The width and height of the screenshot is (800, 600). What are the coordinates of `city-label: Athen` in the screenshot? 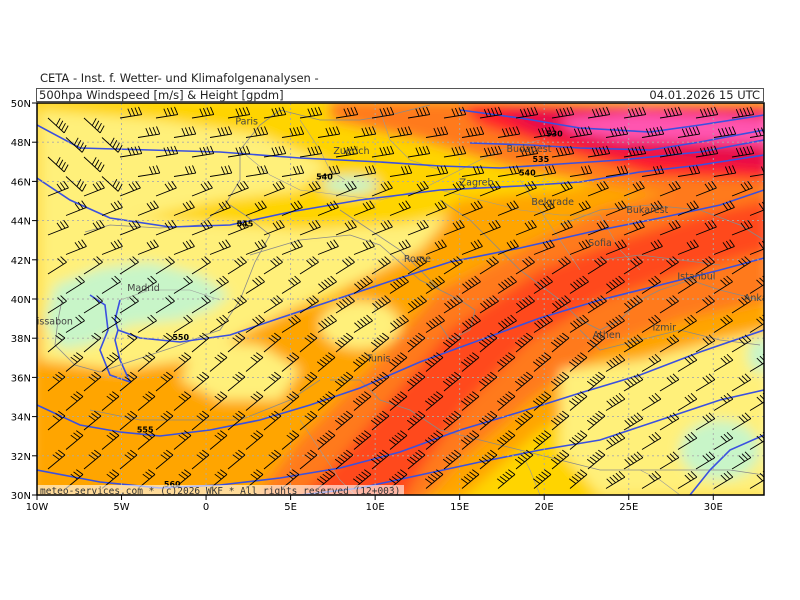 It's located at (607, 335).